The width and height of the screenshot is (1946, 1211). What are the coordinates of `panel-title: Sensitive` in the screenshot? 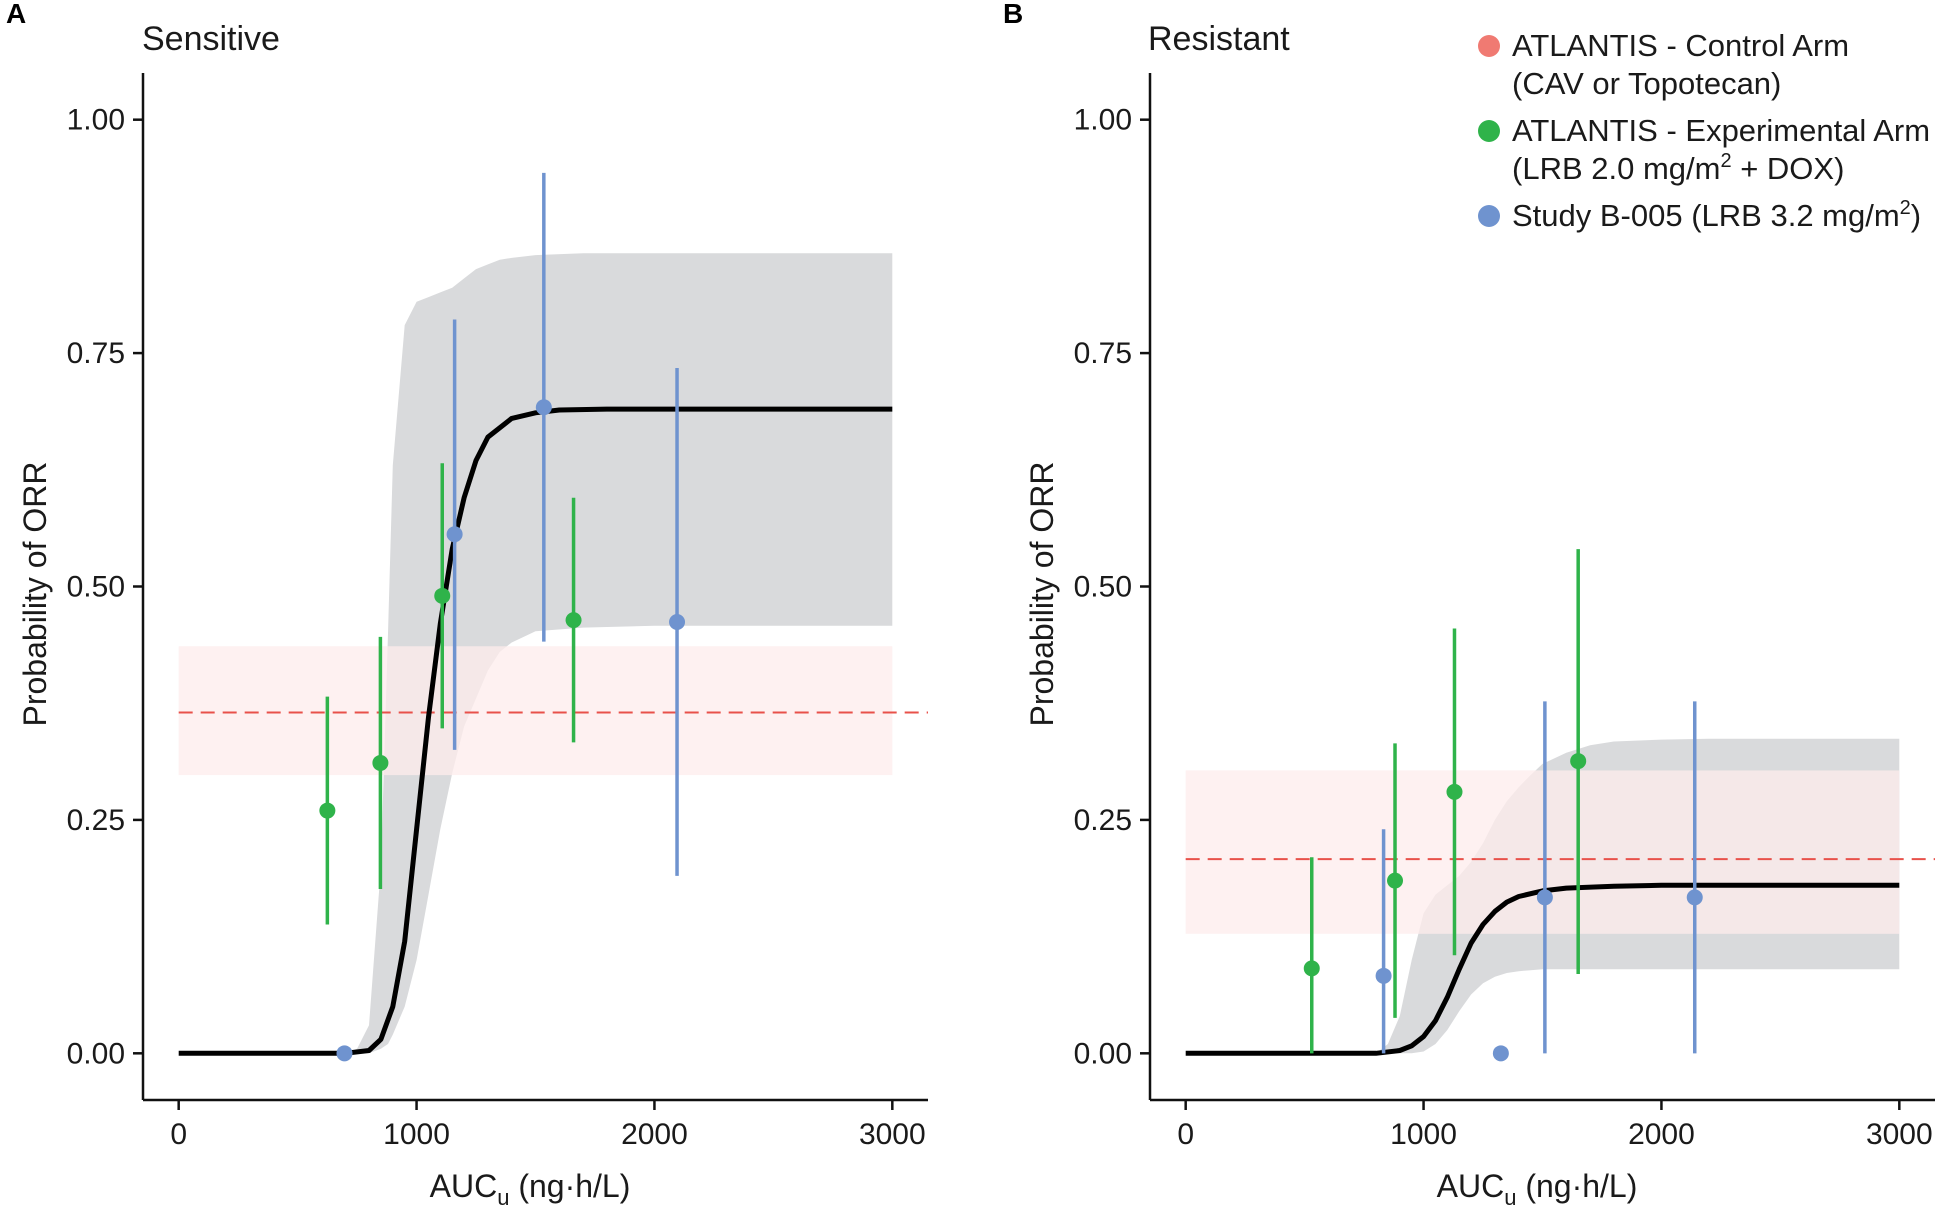 It's located at (211, 39).